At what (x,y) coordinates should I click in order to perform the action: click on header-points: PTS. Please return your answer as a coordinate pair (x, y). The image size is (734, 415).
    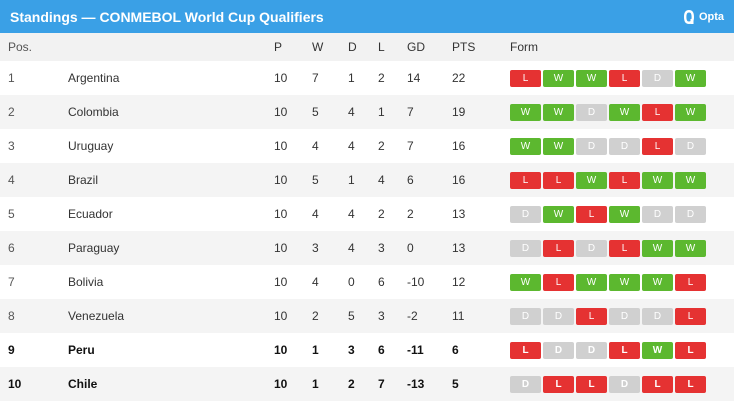
    Looking at the image, I should click on (464, 47).